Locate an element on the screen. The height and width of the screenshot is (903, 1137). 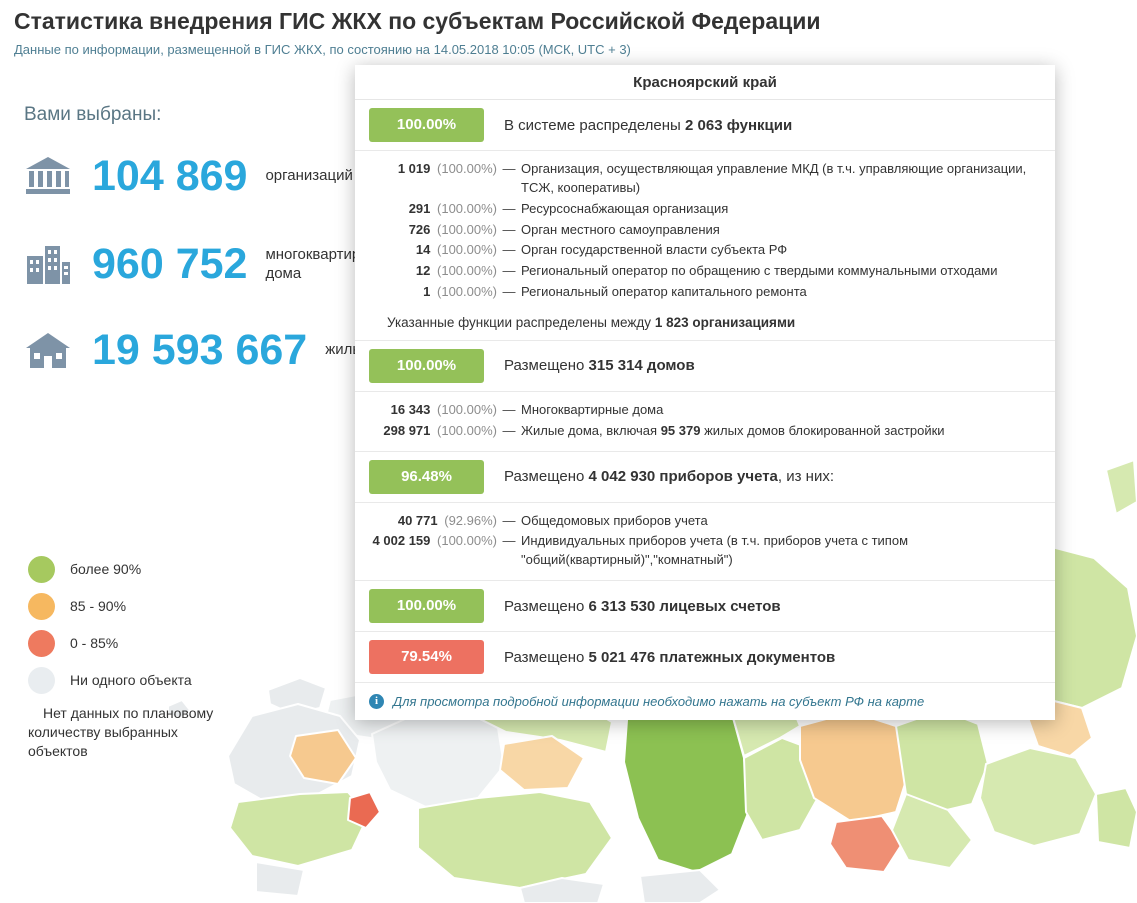
section-title: Размещено 5 021 476 платежных документов is located at coordinates (670, 657).